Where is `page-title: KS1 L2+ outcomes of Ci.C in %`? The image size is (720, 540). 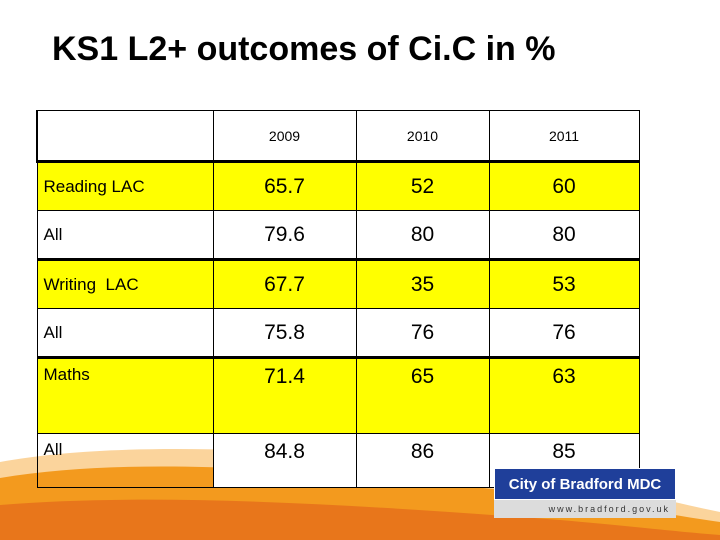
page-title: KS1 L2+ outcomes of Ci.C in % is located at coordinates (304, 49).